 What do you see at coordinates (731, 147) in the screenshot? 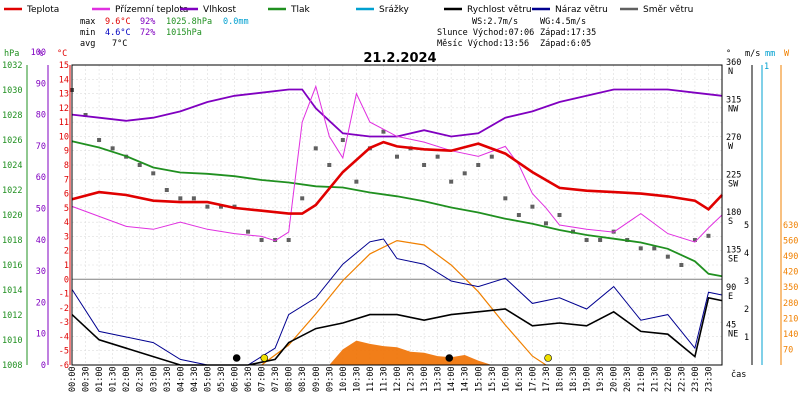
I see `direction-tick-sector: W` at bounding box center [731, 147].